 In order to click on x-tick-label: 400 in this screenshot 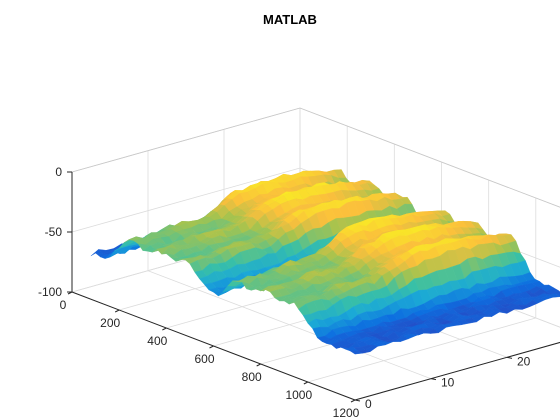, I will do `click(157, 341)`.